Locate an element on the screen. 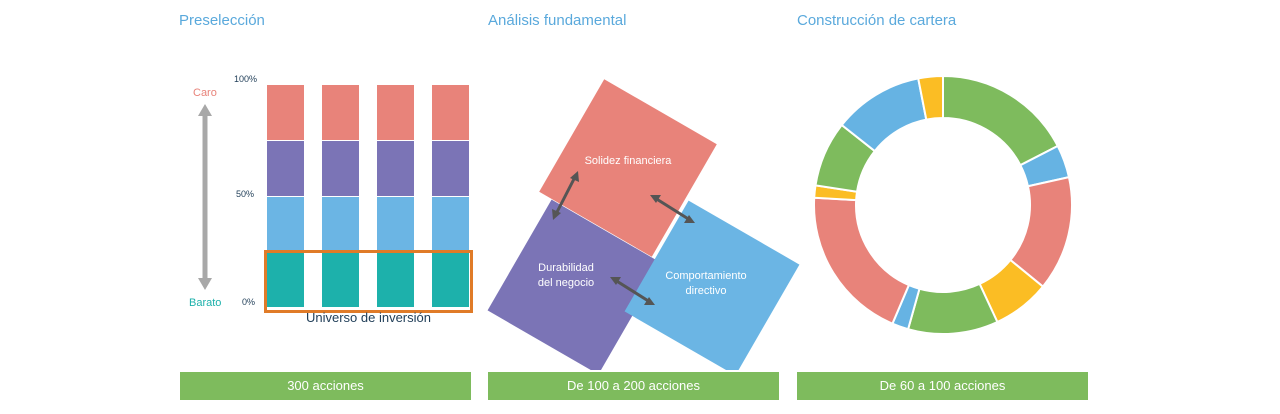 Image resolution: width=1280 pixels, height=414 pixels. tick-50: 50% is located at coordinates (245, 194).